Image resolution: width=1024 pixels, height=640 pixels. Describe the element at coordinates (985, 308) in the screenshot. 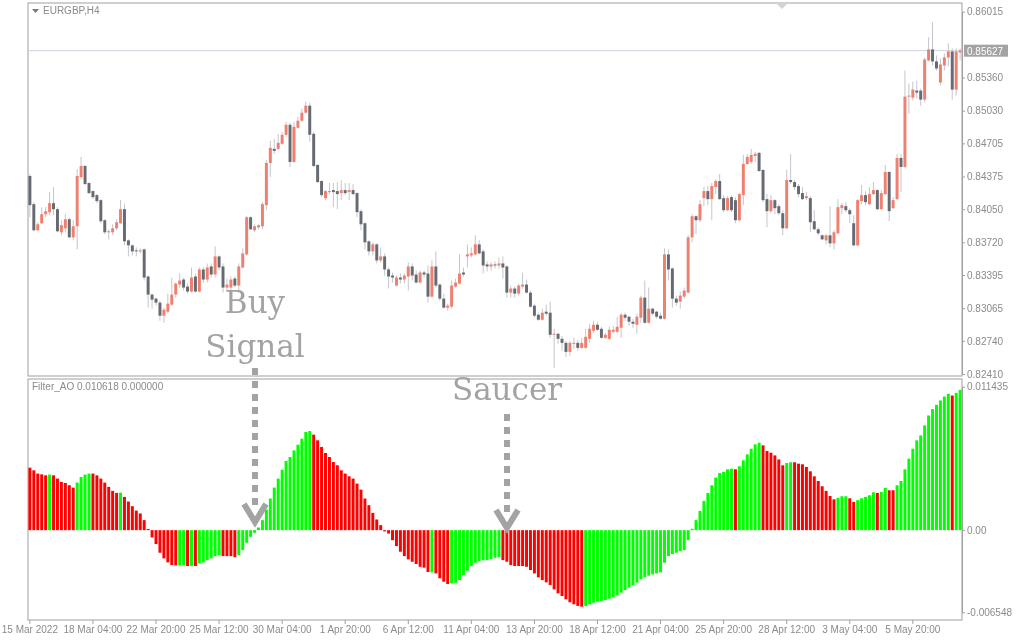

I see `y-tick-label: 0.83065` at that location.